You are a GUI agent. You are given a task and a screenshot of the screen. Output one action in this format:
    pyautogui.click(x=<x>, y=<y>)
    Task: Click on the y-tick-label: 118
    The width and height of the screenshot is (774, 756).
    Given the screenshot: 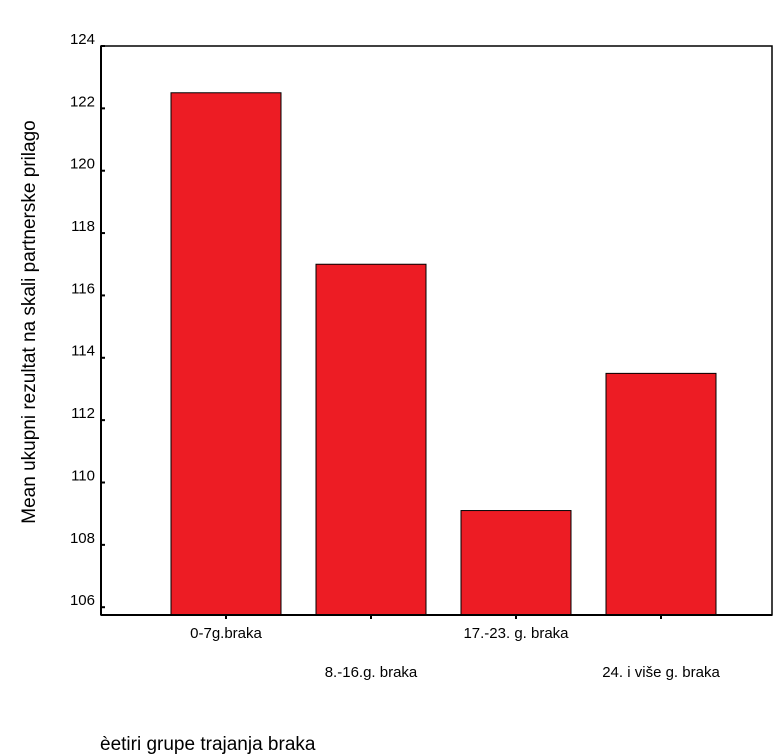 What is the action you would take?
    pyautogui.click(x=83, y=226)
    